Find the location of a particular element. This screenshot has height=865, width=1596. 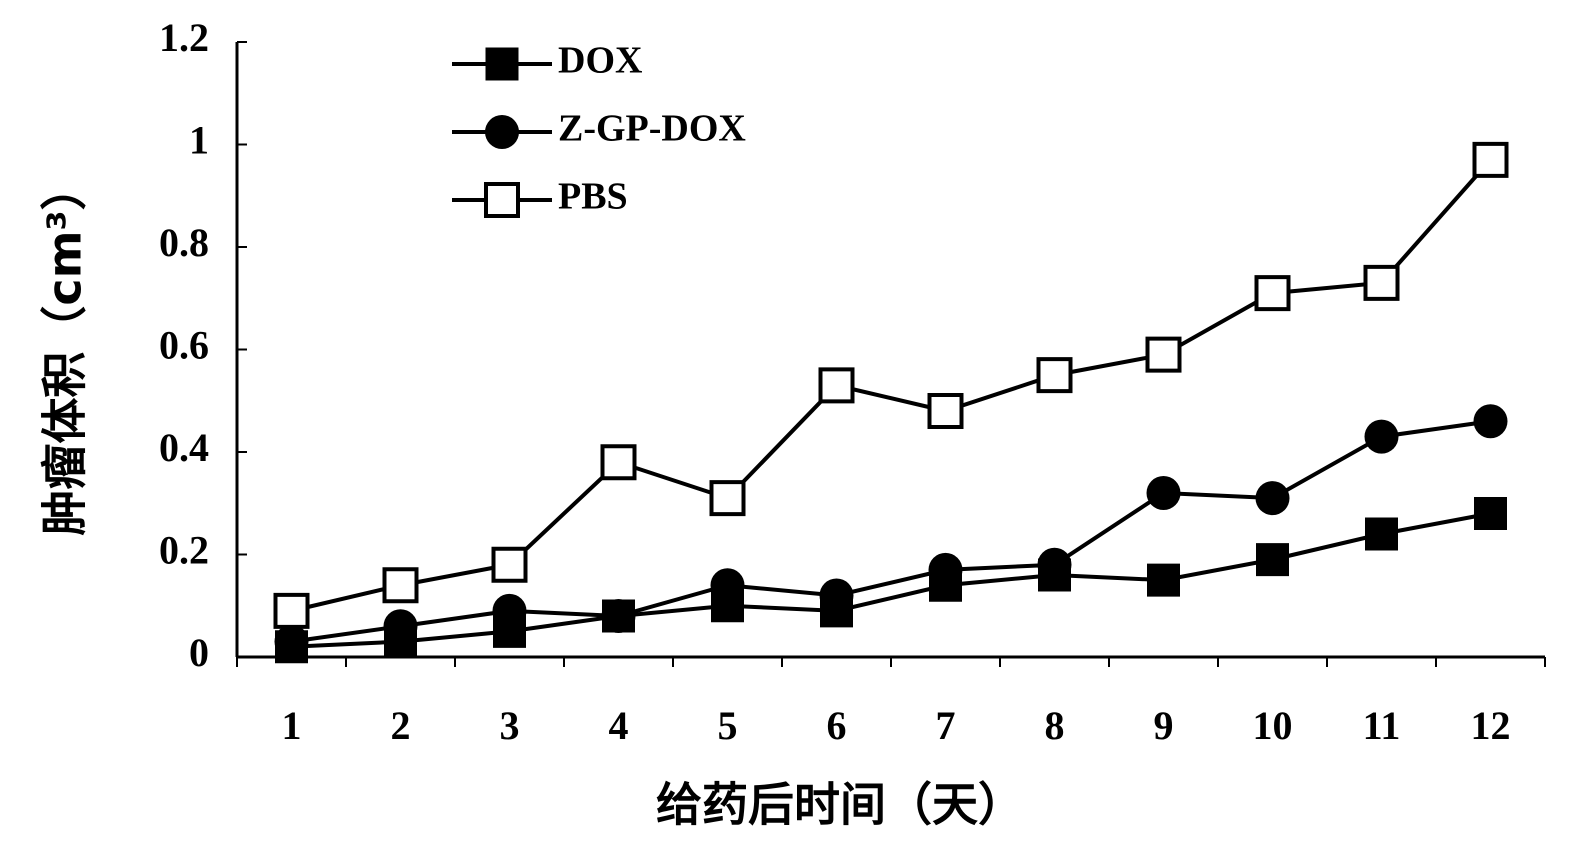

x-tick-label: 8 is located at coordinates (1055, 725).